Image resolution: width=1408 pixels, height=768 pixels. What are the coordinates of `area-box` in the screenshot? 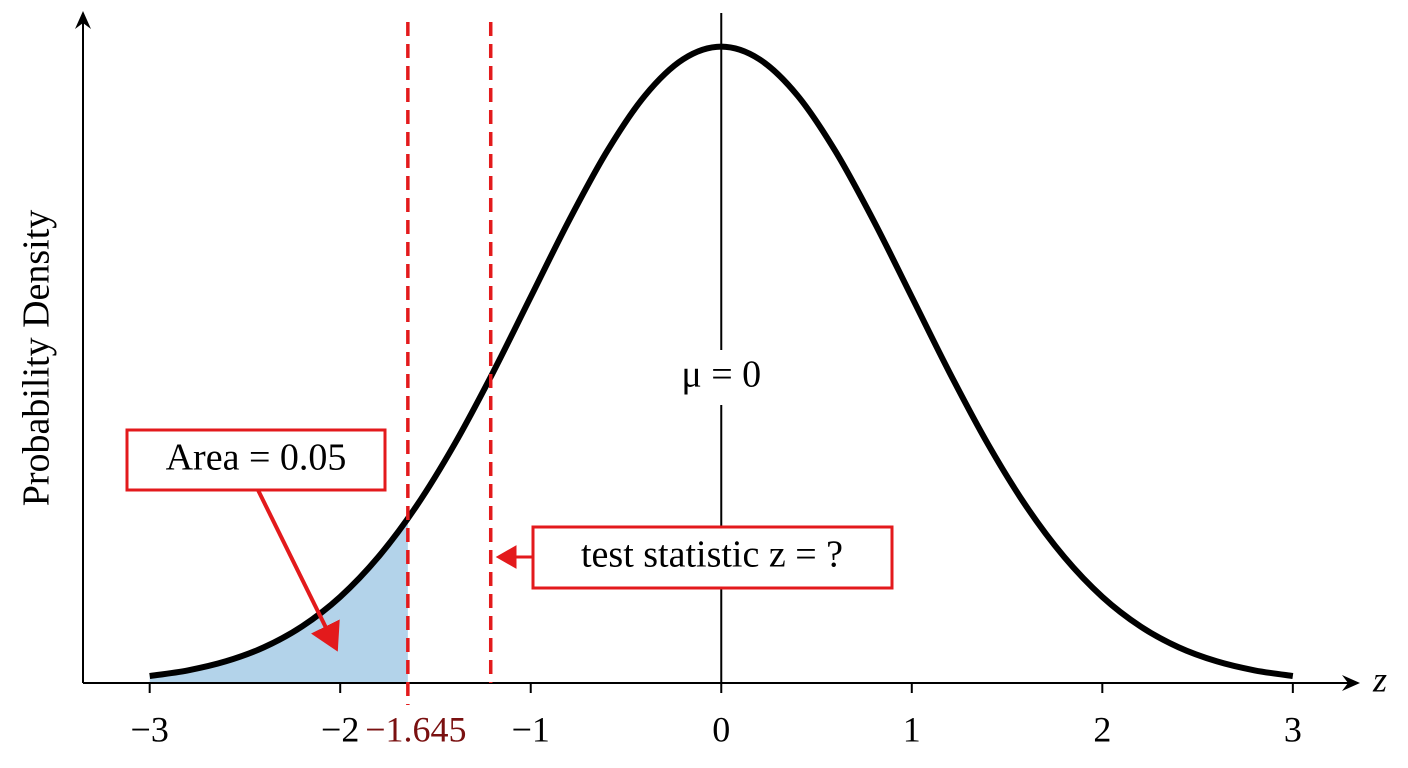 It's located at (256, 460).